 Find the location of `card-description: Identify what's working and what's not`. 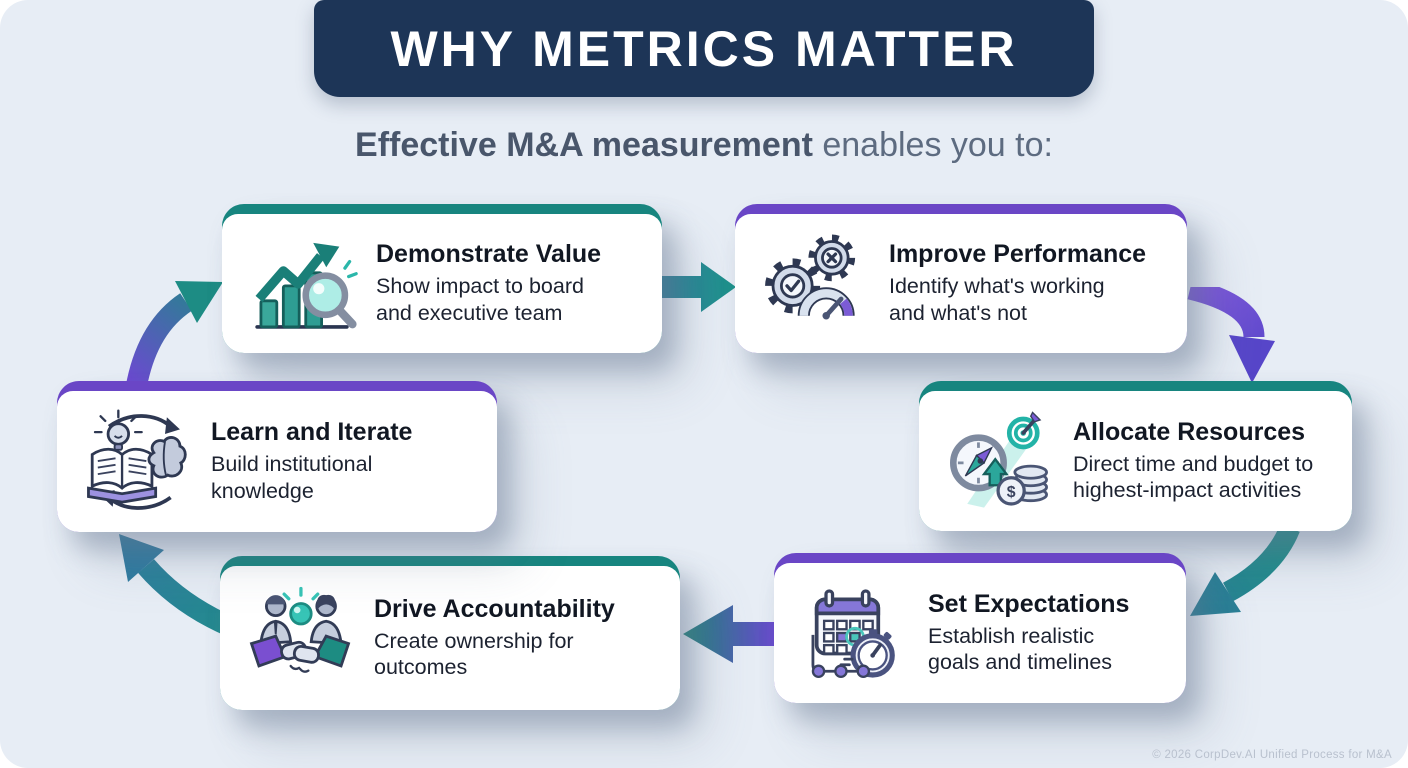

card-description: Identify what's working and what's not is located at coordinates (997, 299).